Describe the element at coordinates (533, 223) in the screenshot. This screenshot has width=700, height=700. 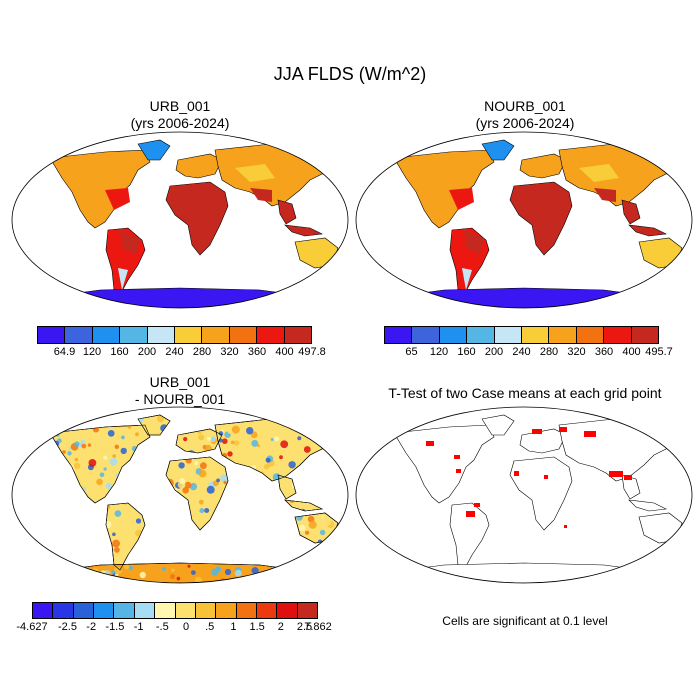
I see `map-nourb-land-group` at that location.